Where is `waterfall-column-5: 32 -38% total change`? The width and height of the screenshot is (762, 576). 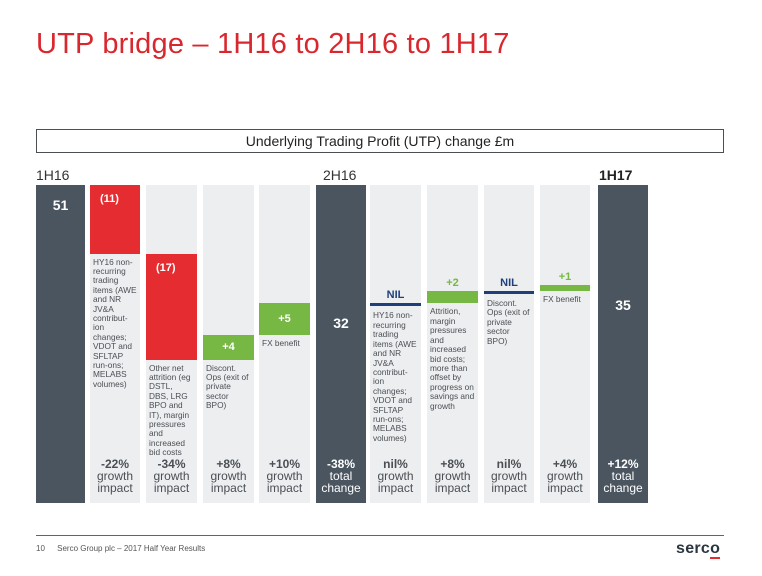 waterfall-column-5: 32 -38% total change is located at coordinates (341, 344).